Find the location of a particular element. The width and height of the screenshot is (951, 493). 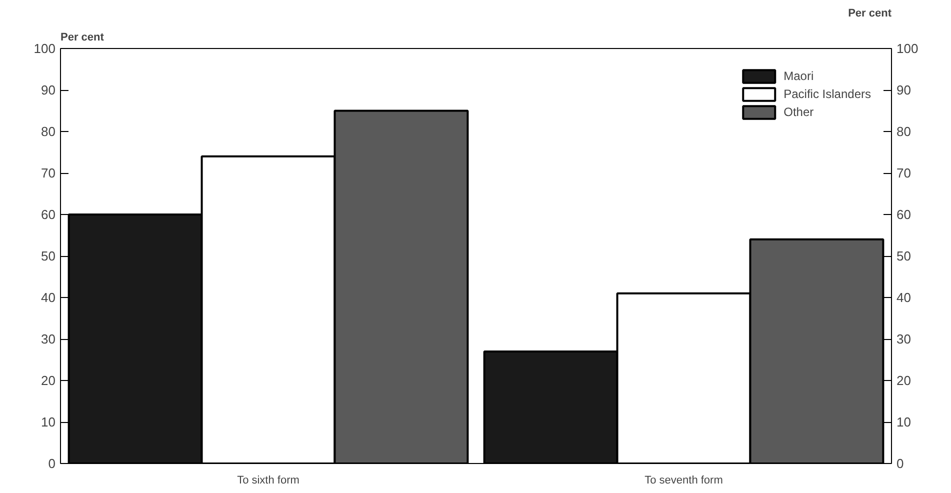

y2-tick-label: 20 is located at coordinates (903, 380).